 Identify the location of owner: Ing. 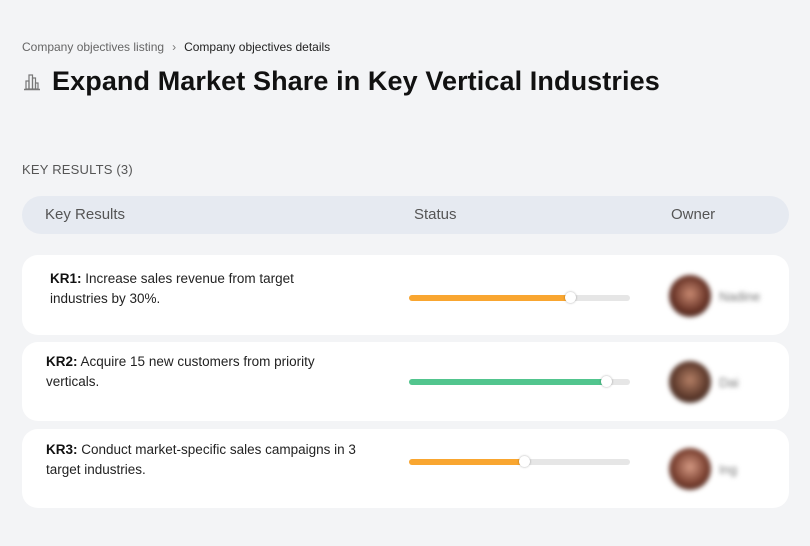
(703, 469).